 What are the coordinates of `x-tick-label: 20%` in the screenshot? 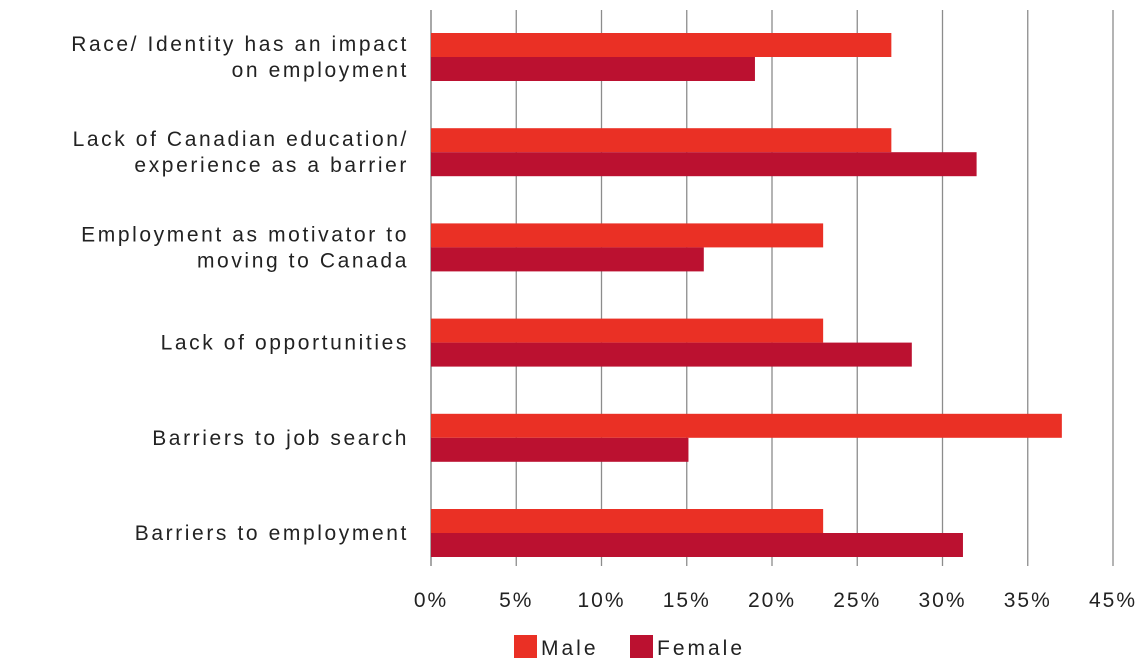 It's located at (772, 600).